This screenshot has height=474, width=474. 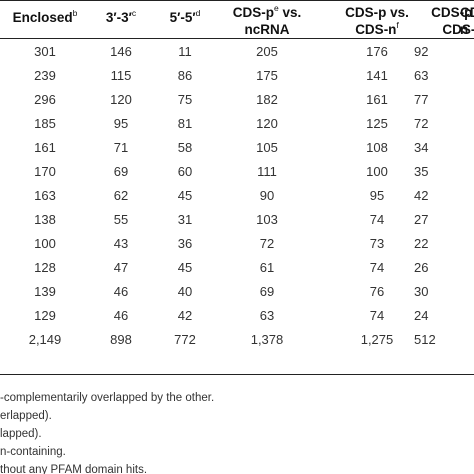 What do you see at coordinates (237, 292) in the screenshot?
I see `table-row: 139 46 40 69 76 30` at bounding box center [237, 292].